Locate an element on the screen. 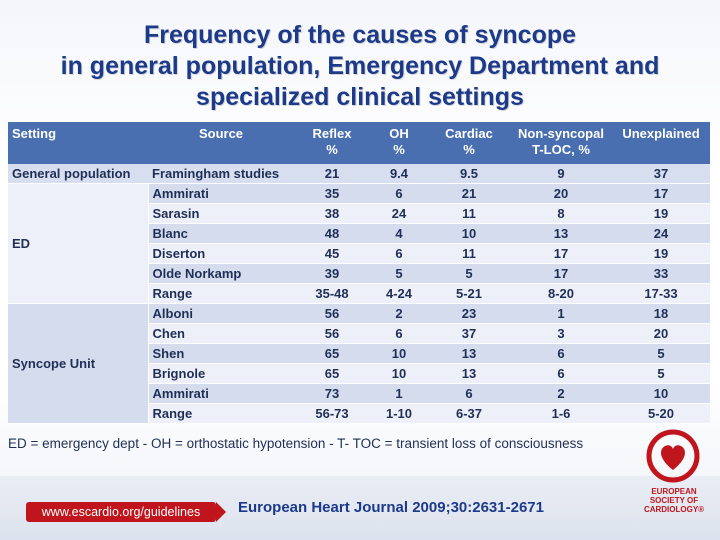  esc-heart-logo-icon is located at coordinates (673, 456).